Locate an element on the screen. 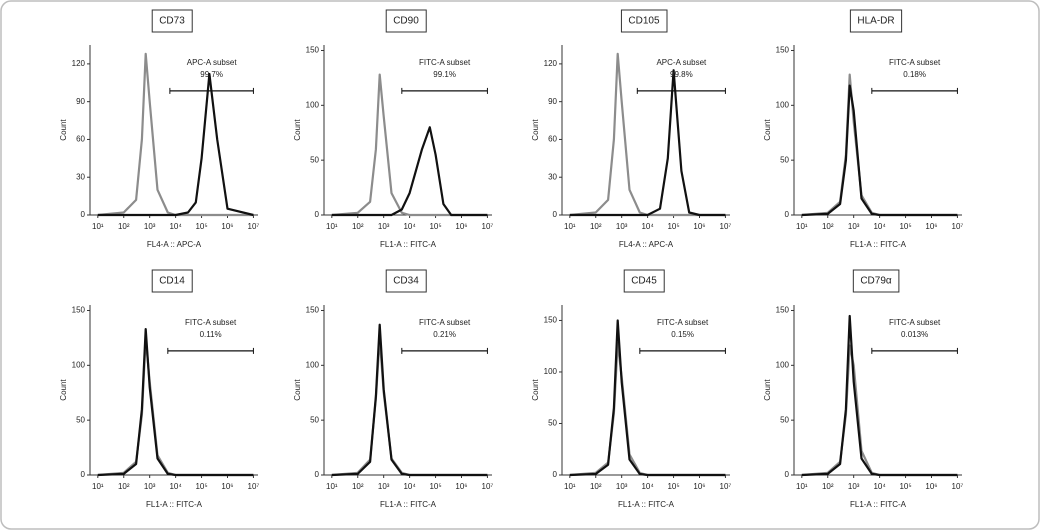 Image resolution: width=1040 pixels, height=530 pixels. panel-title: CD14 is located at coordinates (172, 281).